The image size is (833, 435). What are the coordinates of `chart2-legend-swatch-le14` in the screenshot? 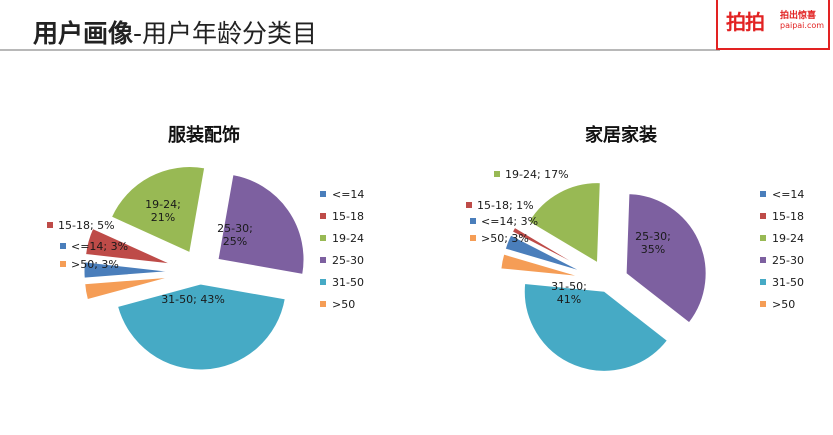 It's located at (763, 194).